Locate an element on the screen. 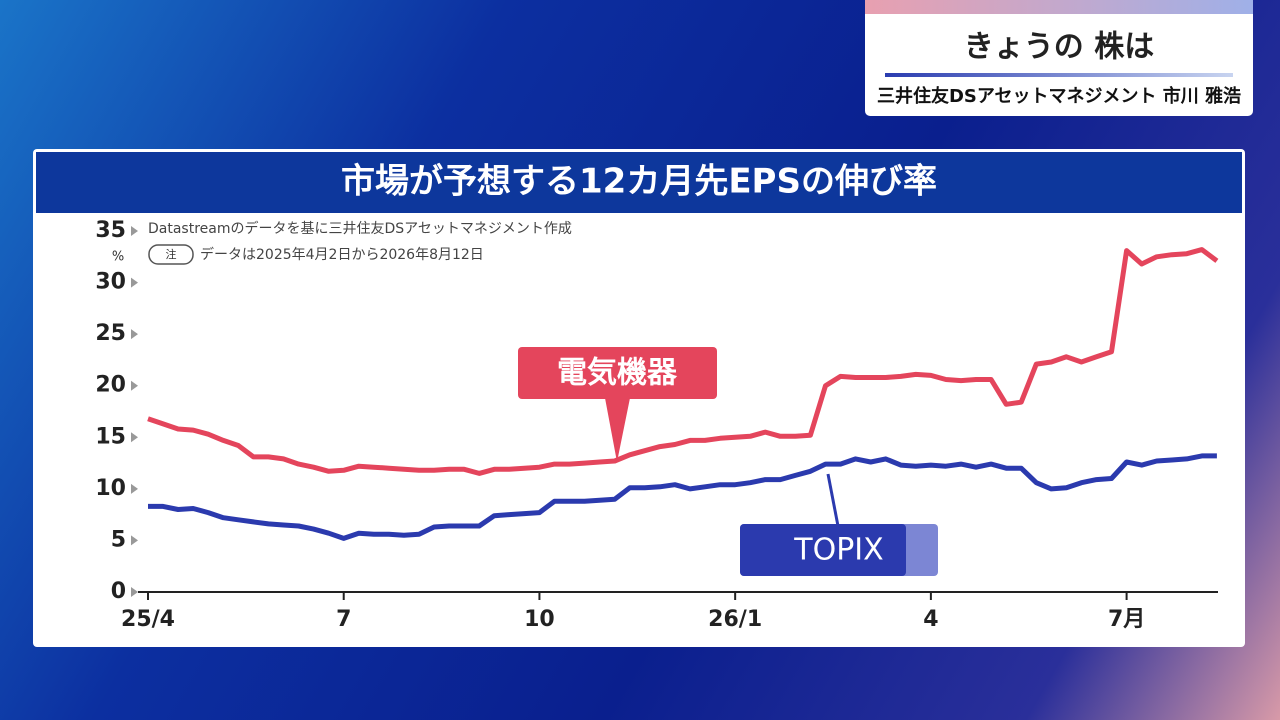  x-tick-label: 7 is located at coordinates (343, 619).